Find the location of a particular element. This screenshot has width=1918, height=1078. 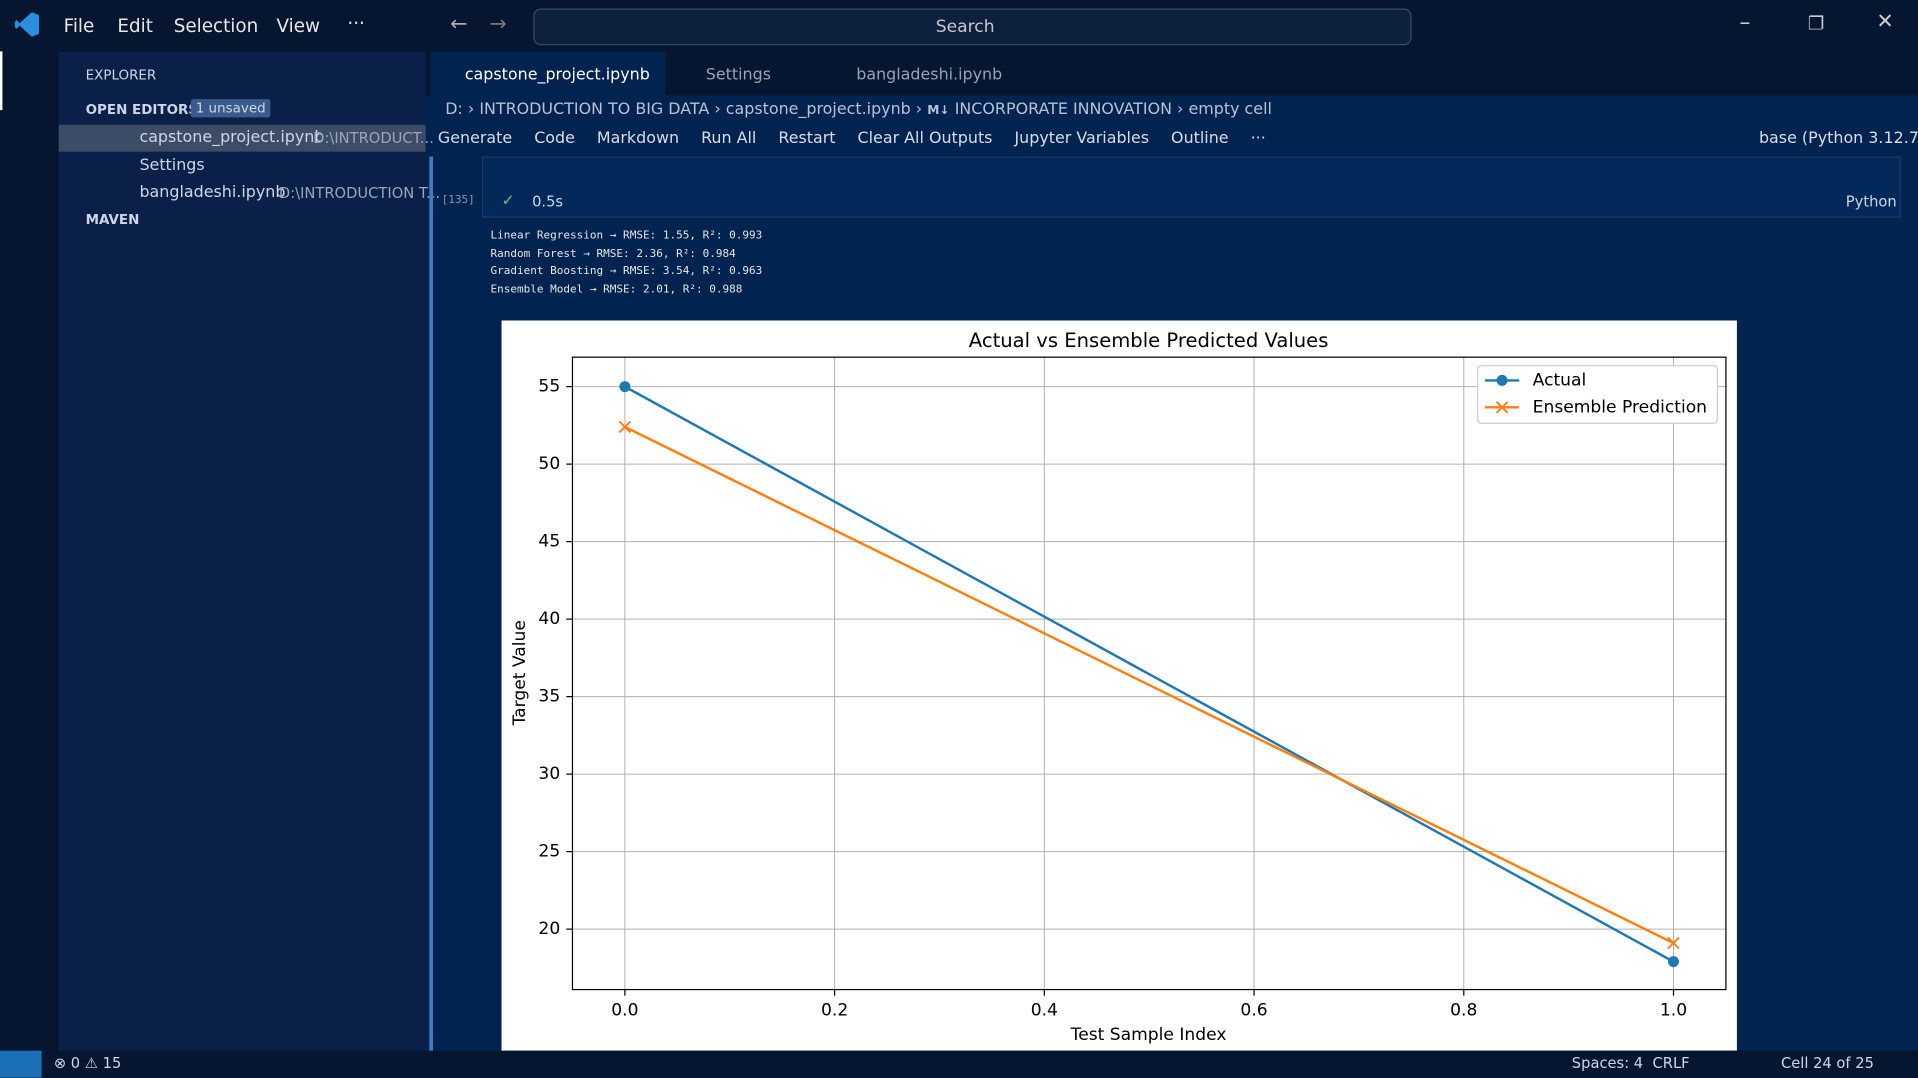

crumb-icon: M↓ is located at coordinates (938, 110).